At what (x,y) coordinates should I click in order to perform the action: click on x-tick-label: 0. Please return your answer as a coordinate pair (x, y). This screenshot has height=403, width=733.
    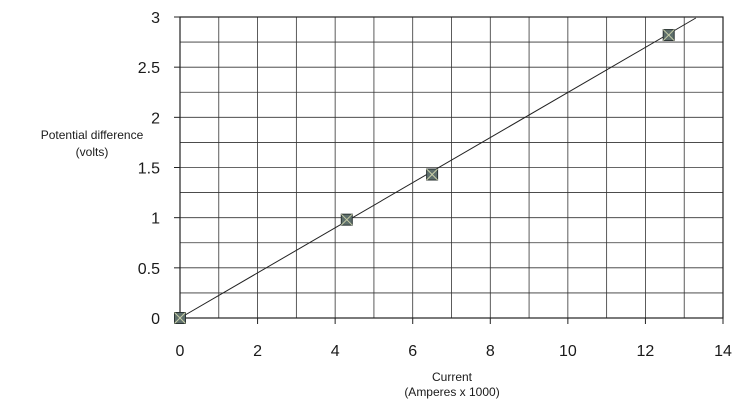
    Looking at the image, I should click on (180, 351).